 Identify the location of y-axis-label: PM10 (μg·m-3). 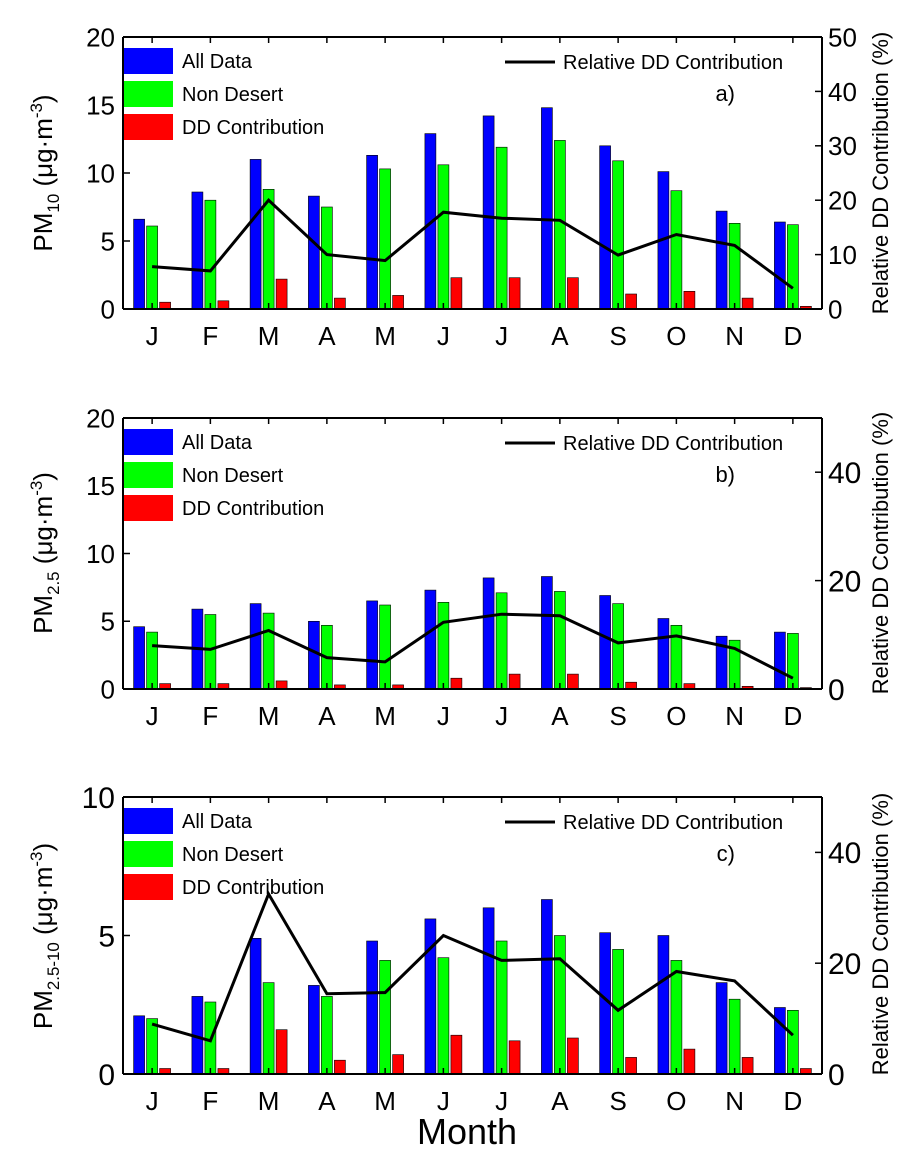
(45, 172).